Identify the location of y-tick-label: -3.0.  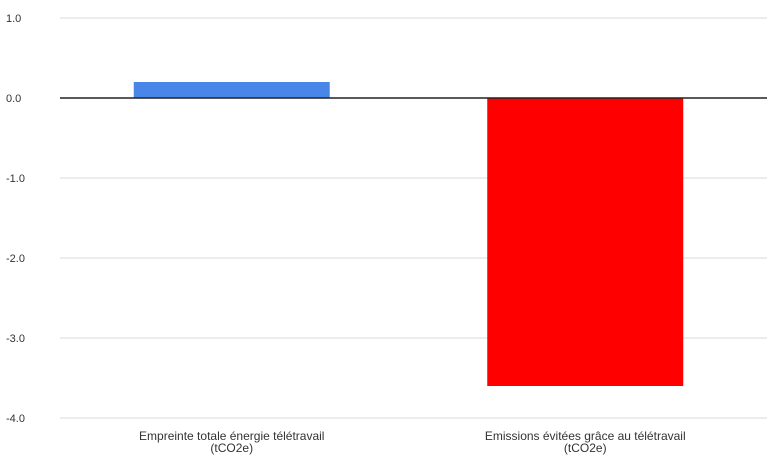
(15, 339).